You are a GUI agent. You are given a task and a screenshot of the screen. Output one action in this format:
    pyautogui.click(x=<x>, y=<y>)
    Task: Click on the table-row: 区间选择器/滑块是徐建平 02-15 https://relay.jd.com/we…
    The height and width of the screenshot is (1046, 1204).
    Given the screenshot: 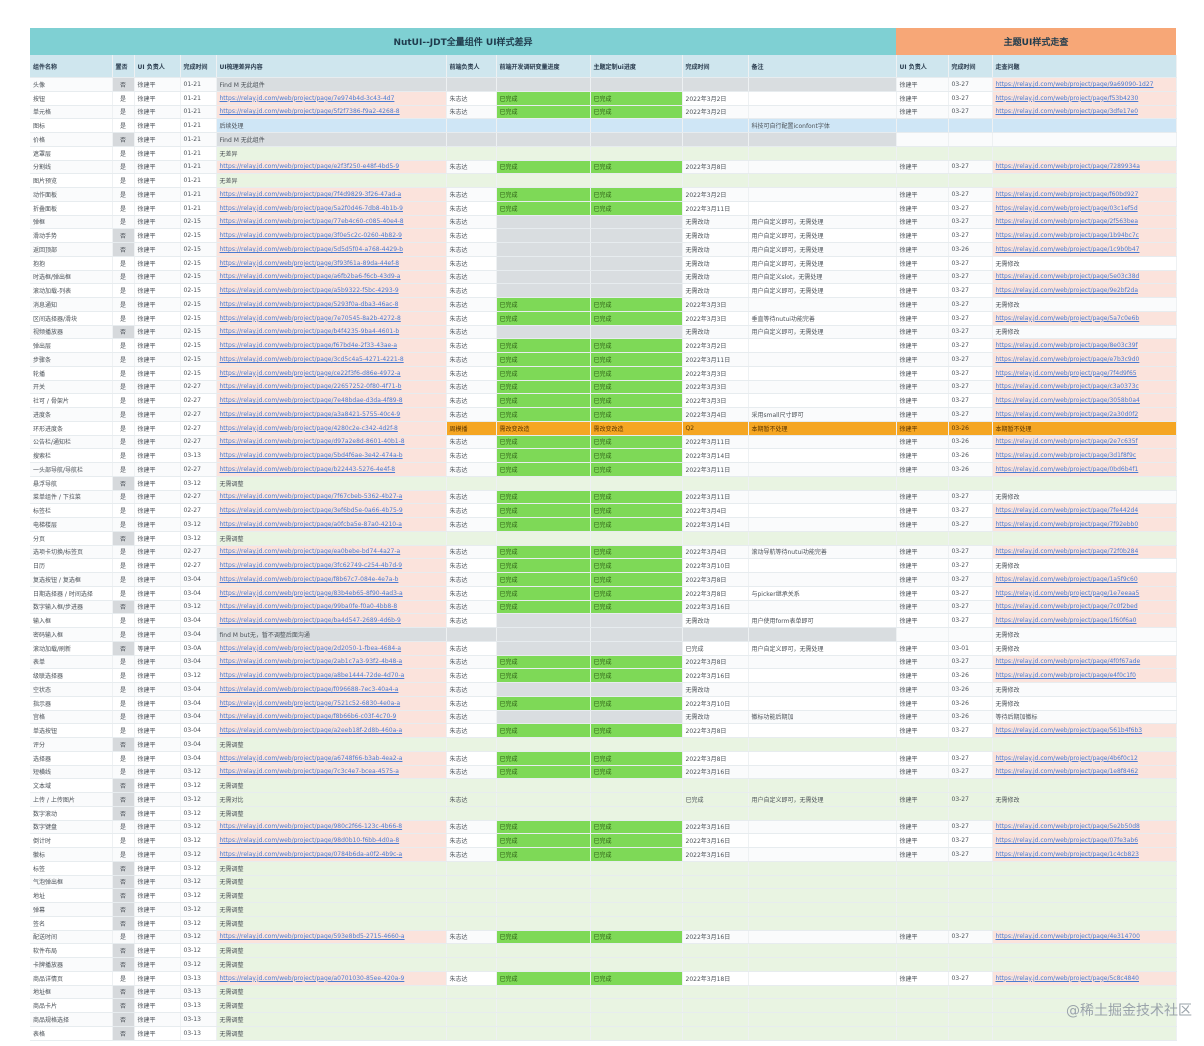 What is the action you would take?
    pyautogui.click(x=603, y=318)
    